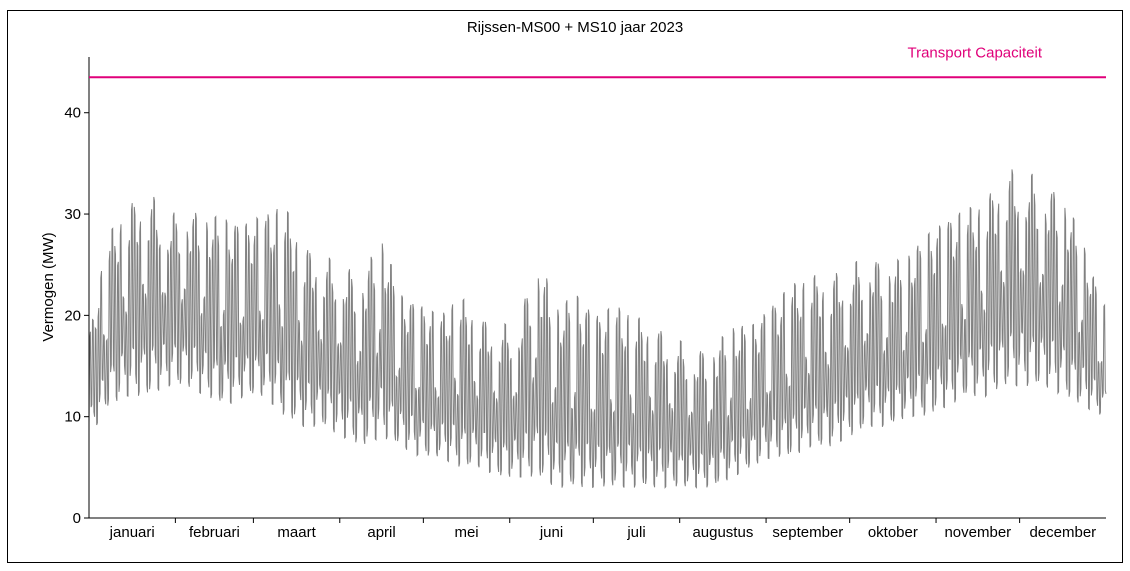  Describe the element at coordinates (597, 61) in the screenshot. I see `annotation-layer: Transport Capaciteit` at that location.